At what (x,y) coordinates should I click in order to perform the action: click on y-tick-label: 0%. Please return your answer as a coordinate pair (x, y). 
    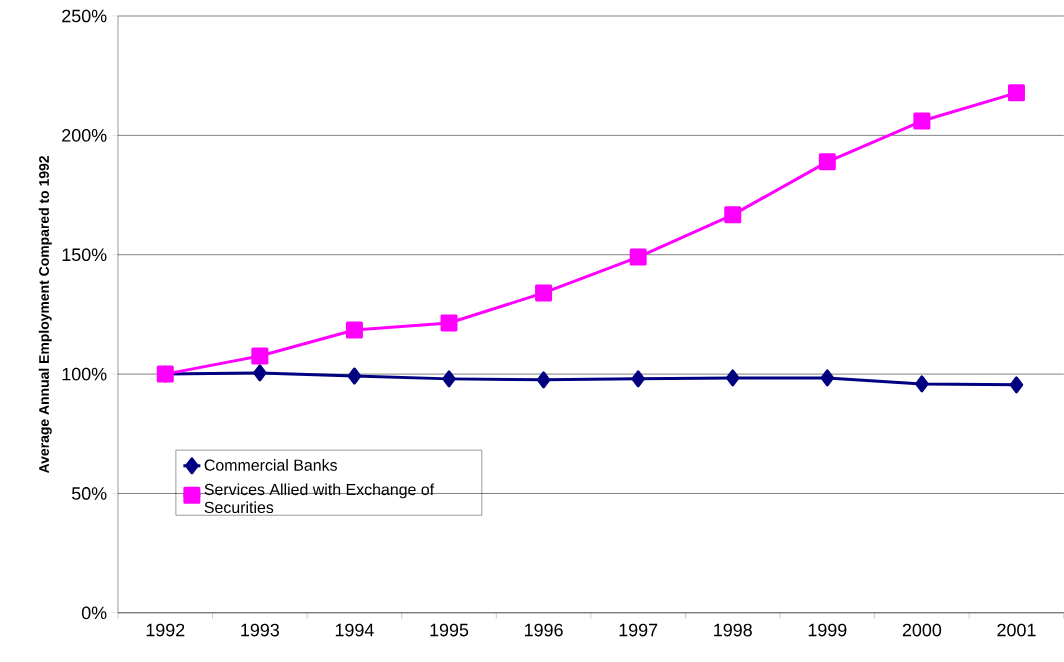
    Looking at the image, I should click on (94, 613).